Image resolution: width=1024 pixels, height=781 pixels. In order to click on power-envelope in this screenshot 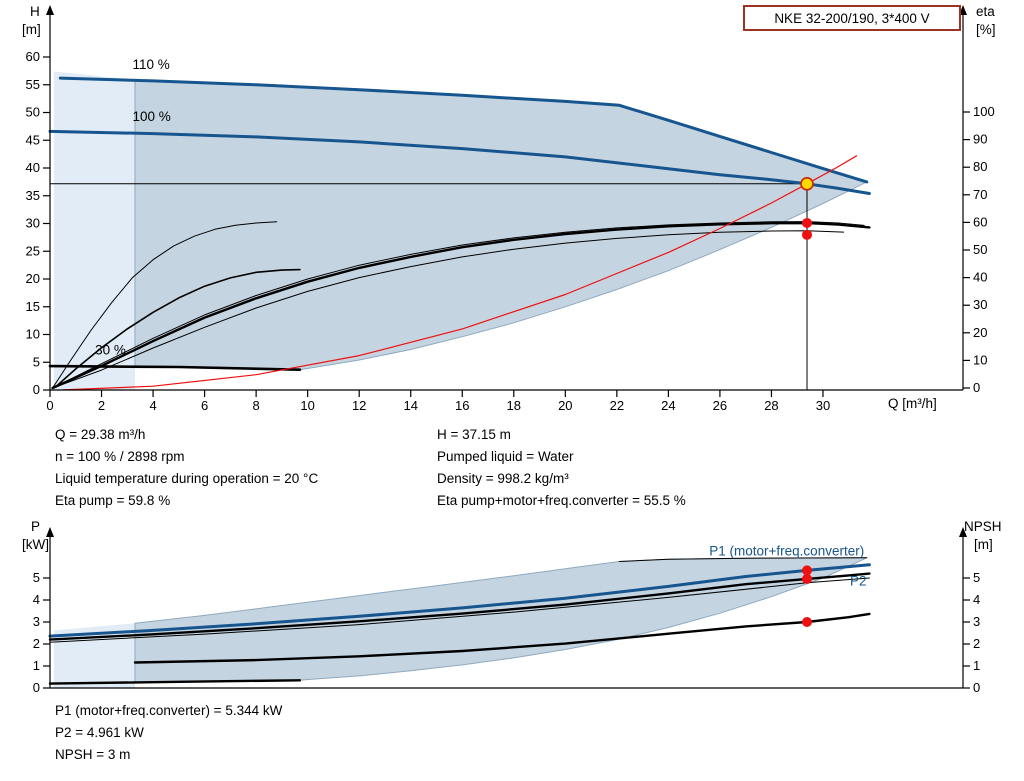, I will do `click(501, 620)`.